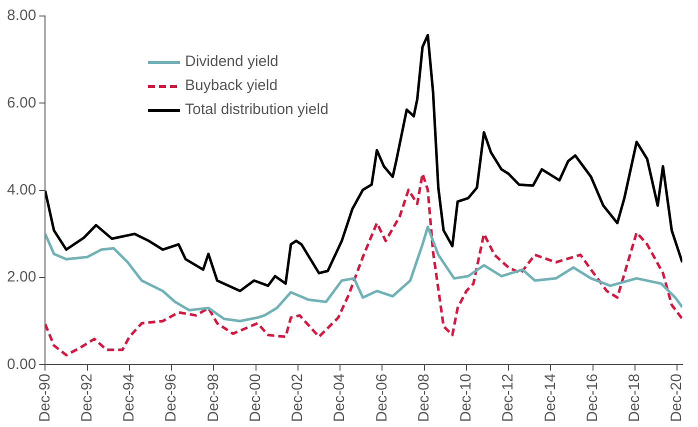  I want to click on y-tick-label: 8.00, so click(21, 15).